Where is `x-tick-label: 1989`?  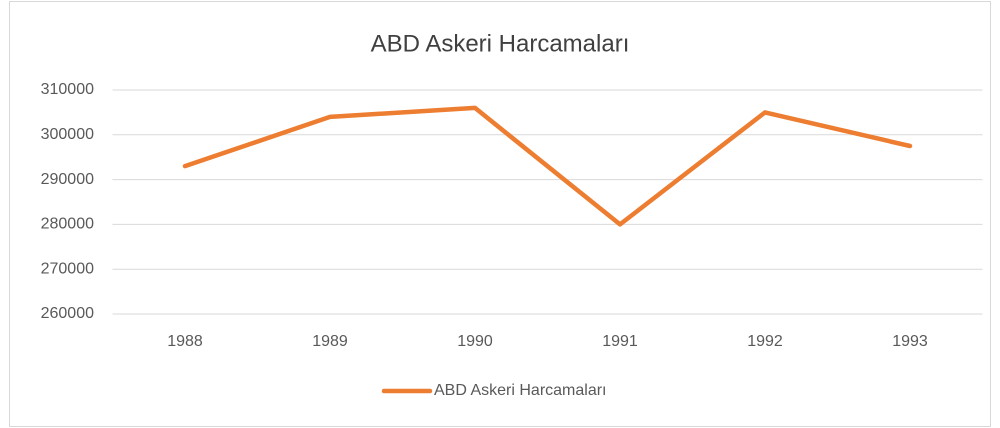
x-tick-label: 1989 is located at coordinates (330, 341).